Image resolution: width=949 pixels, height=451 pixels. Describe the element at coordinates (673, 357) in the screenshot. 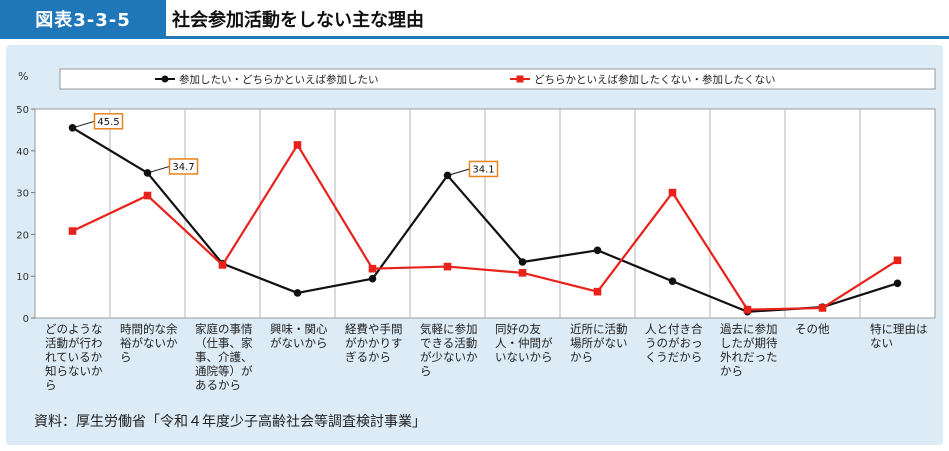

I see `x-category-label: くうだから` at that location.